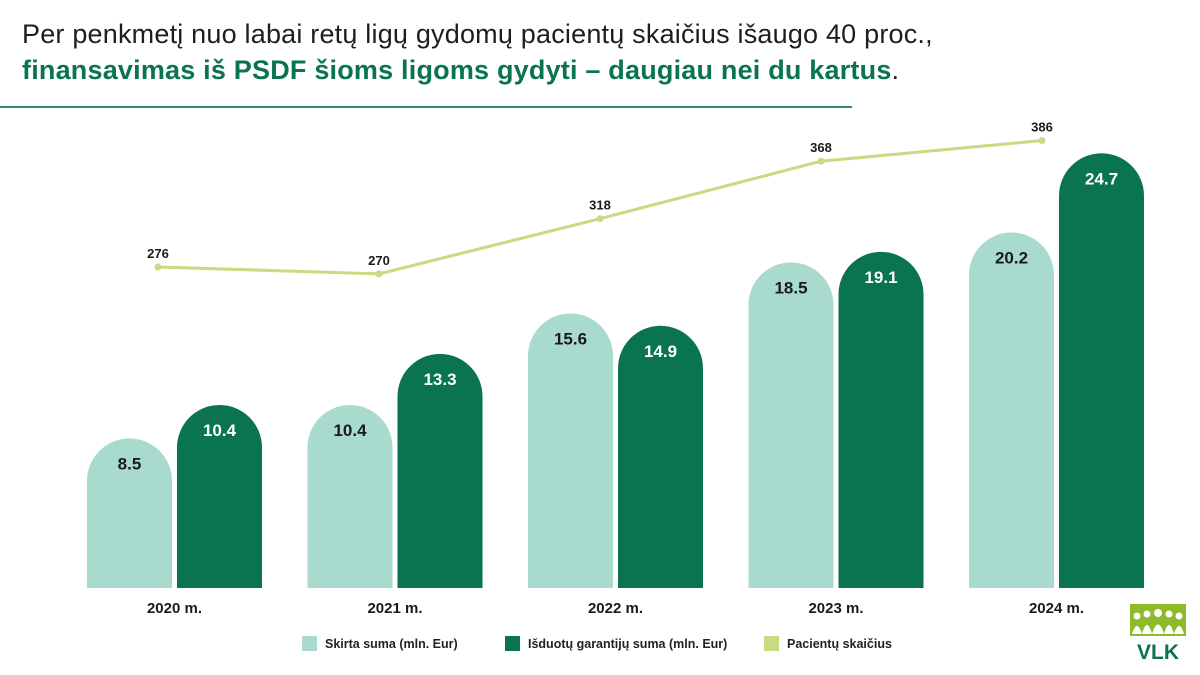 This screenshot has height=675, width=1200. Describe the element at coordinates (220, 430) in the screenshot. I see `data-label-spent: 10.4` at that location.